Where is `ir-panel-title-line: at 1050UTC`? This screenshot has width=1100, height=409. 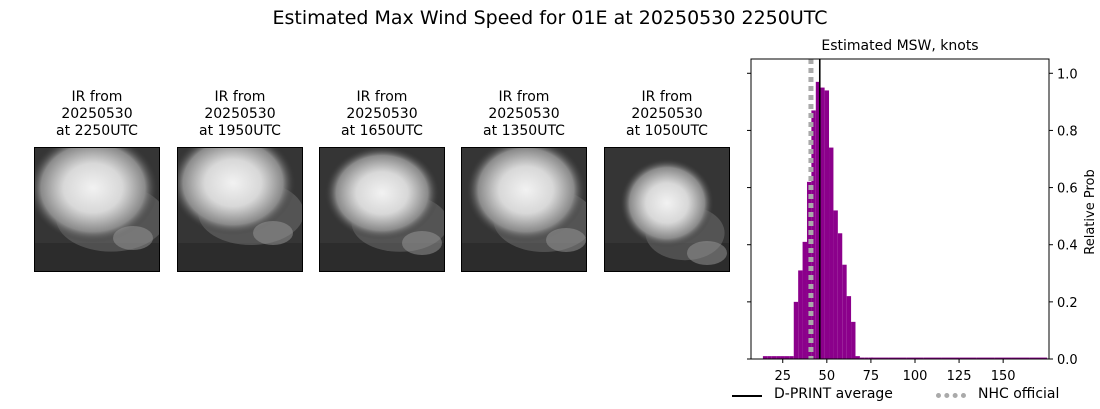
ir-panel-title-line: at 1050UTC is located at coordinates (667, 131).